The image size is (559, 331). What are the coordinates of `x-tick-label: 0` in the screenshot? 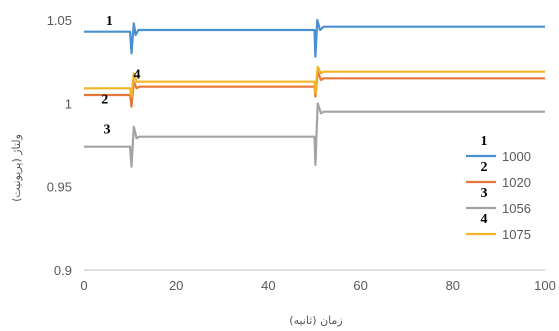 It's located at (83, 285).